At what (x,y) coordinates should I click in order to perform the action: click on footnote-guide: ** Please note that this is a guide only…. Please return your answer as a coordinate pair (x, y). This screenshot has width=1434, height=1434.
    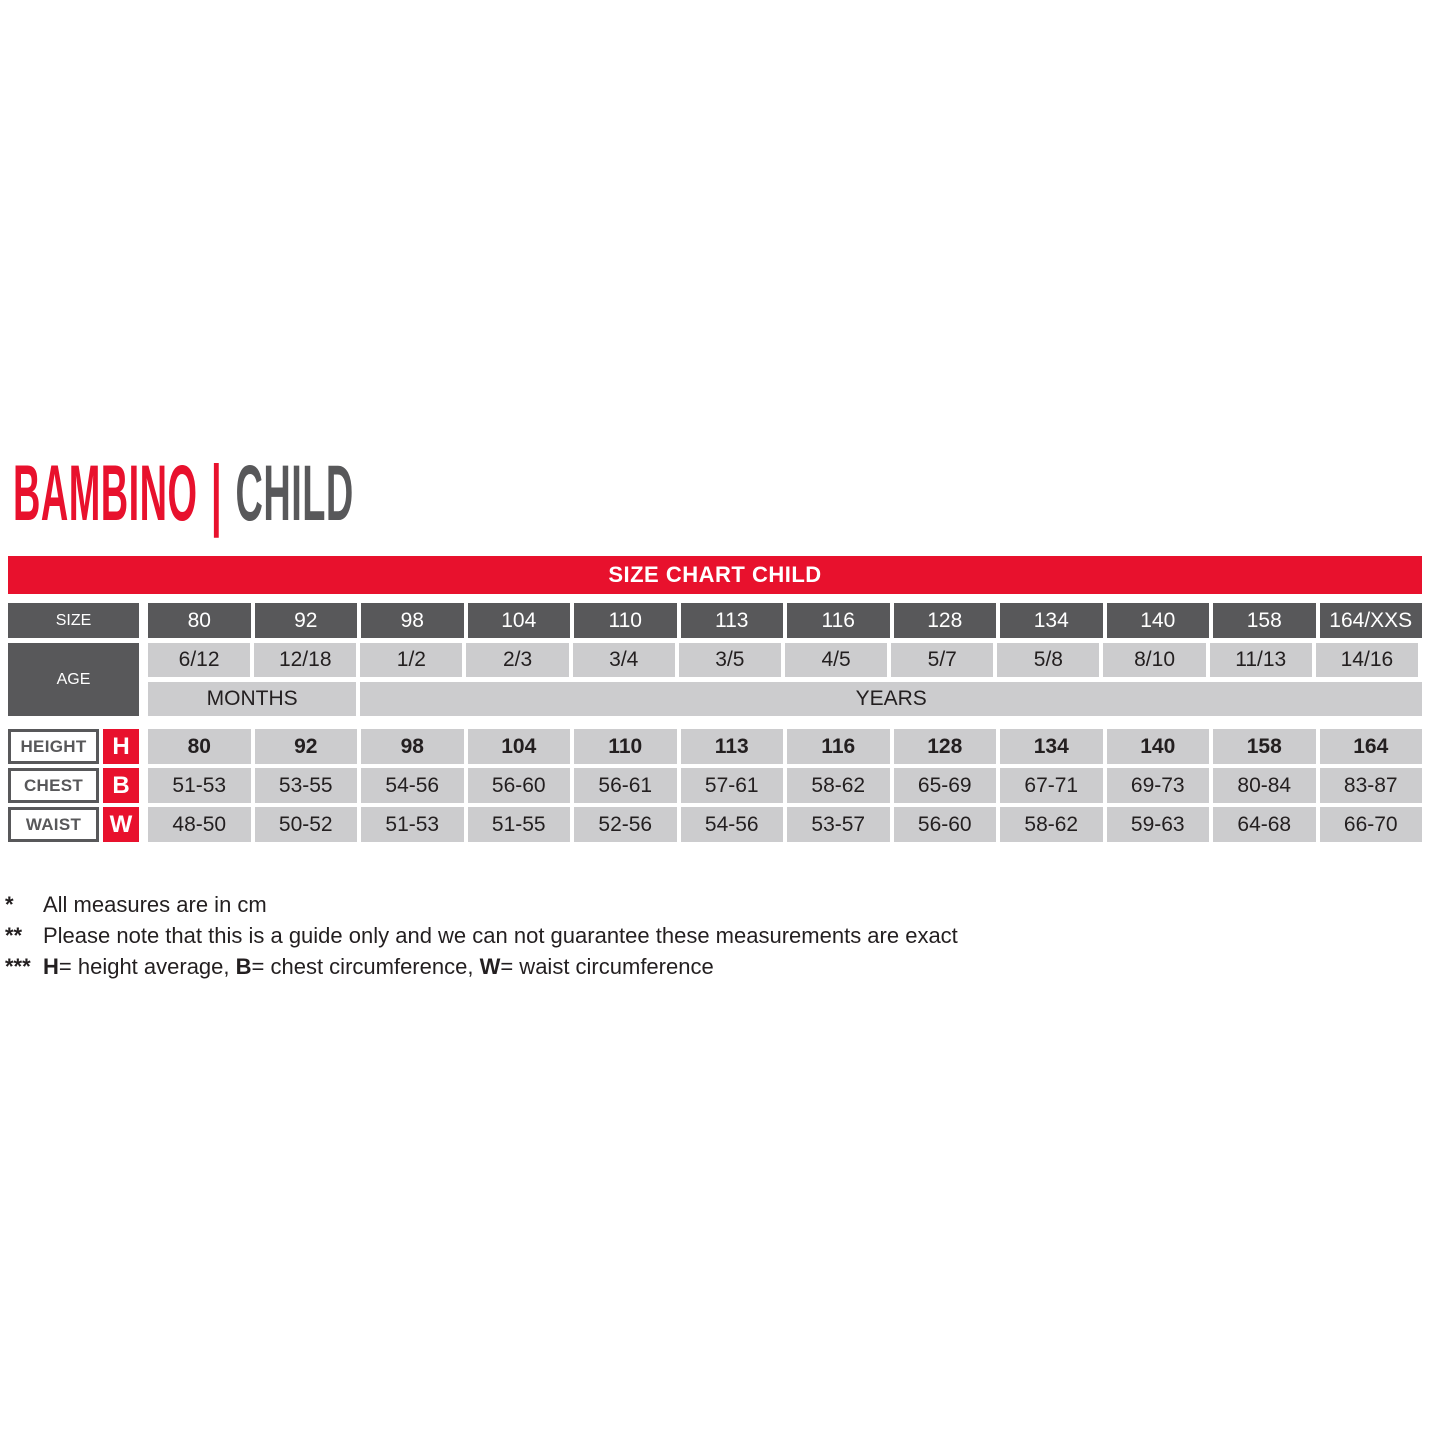
    Looking at the image, I should click on (481, 935).